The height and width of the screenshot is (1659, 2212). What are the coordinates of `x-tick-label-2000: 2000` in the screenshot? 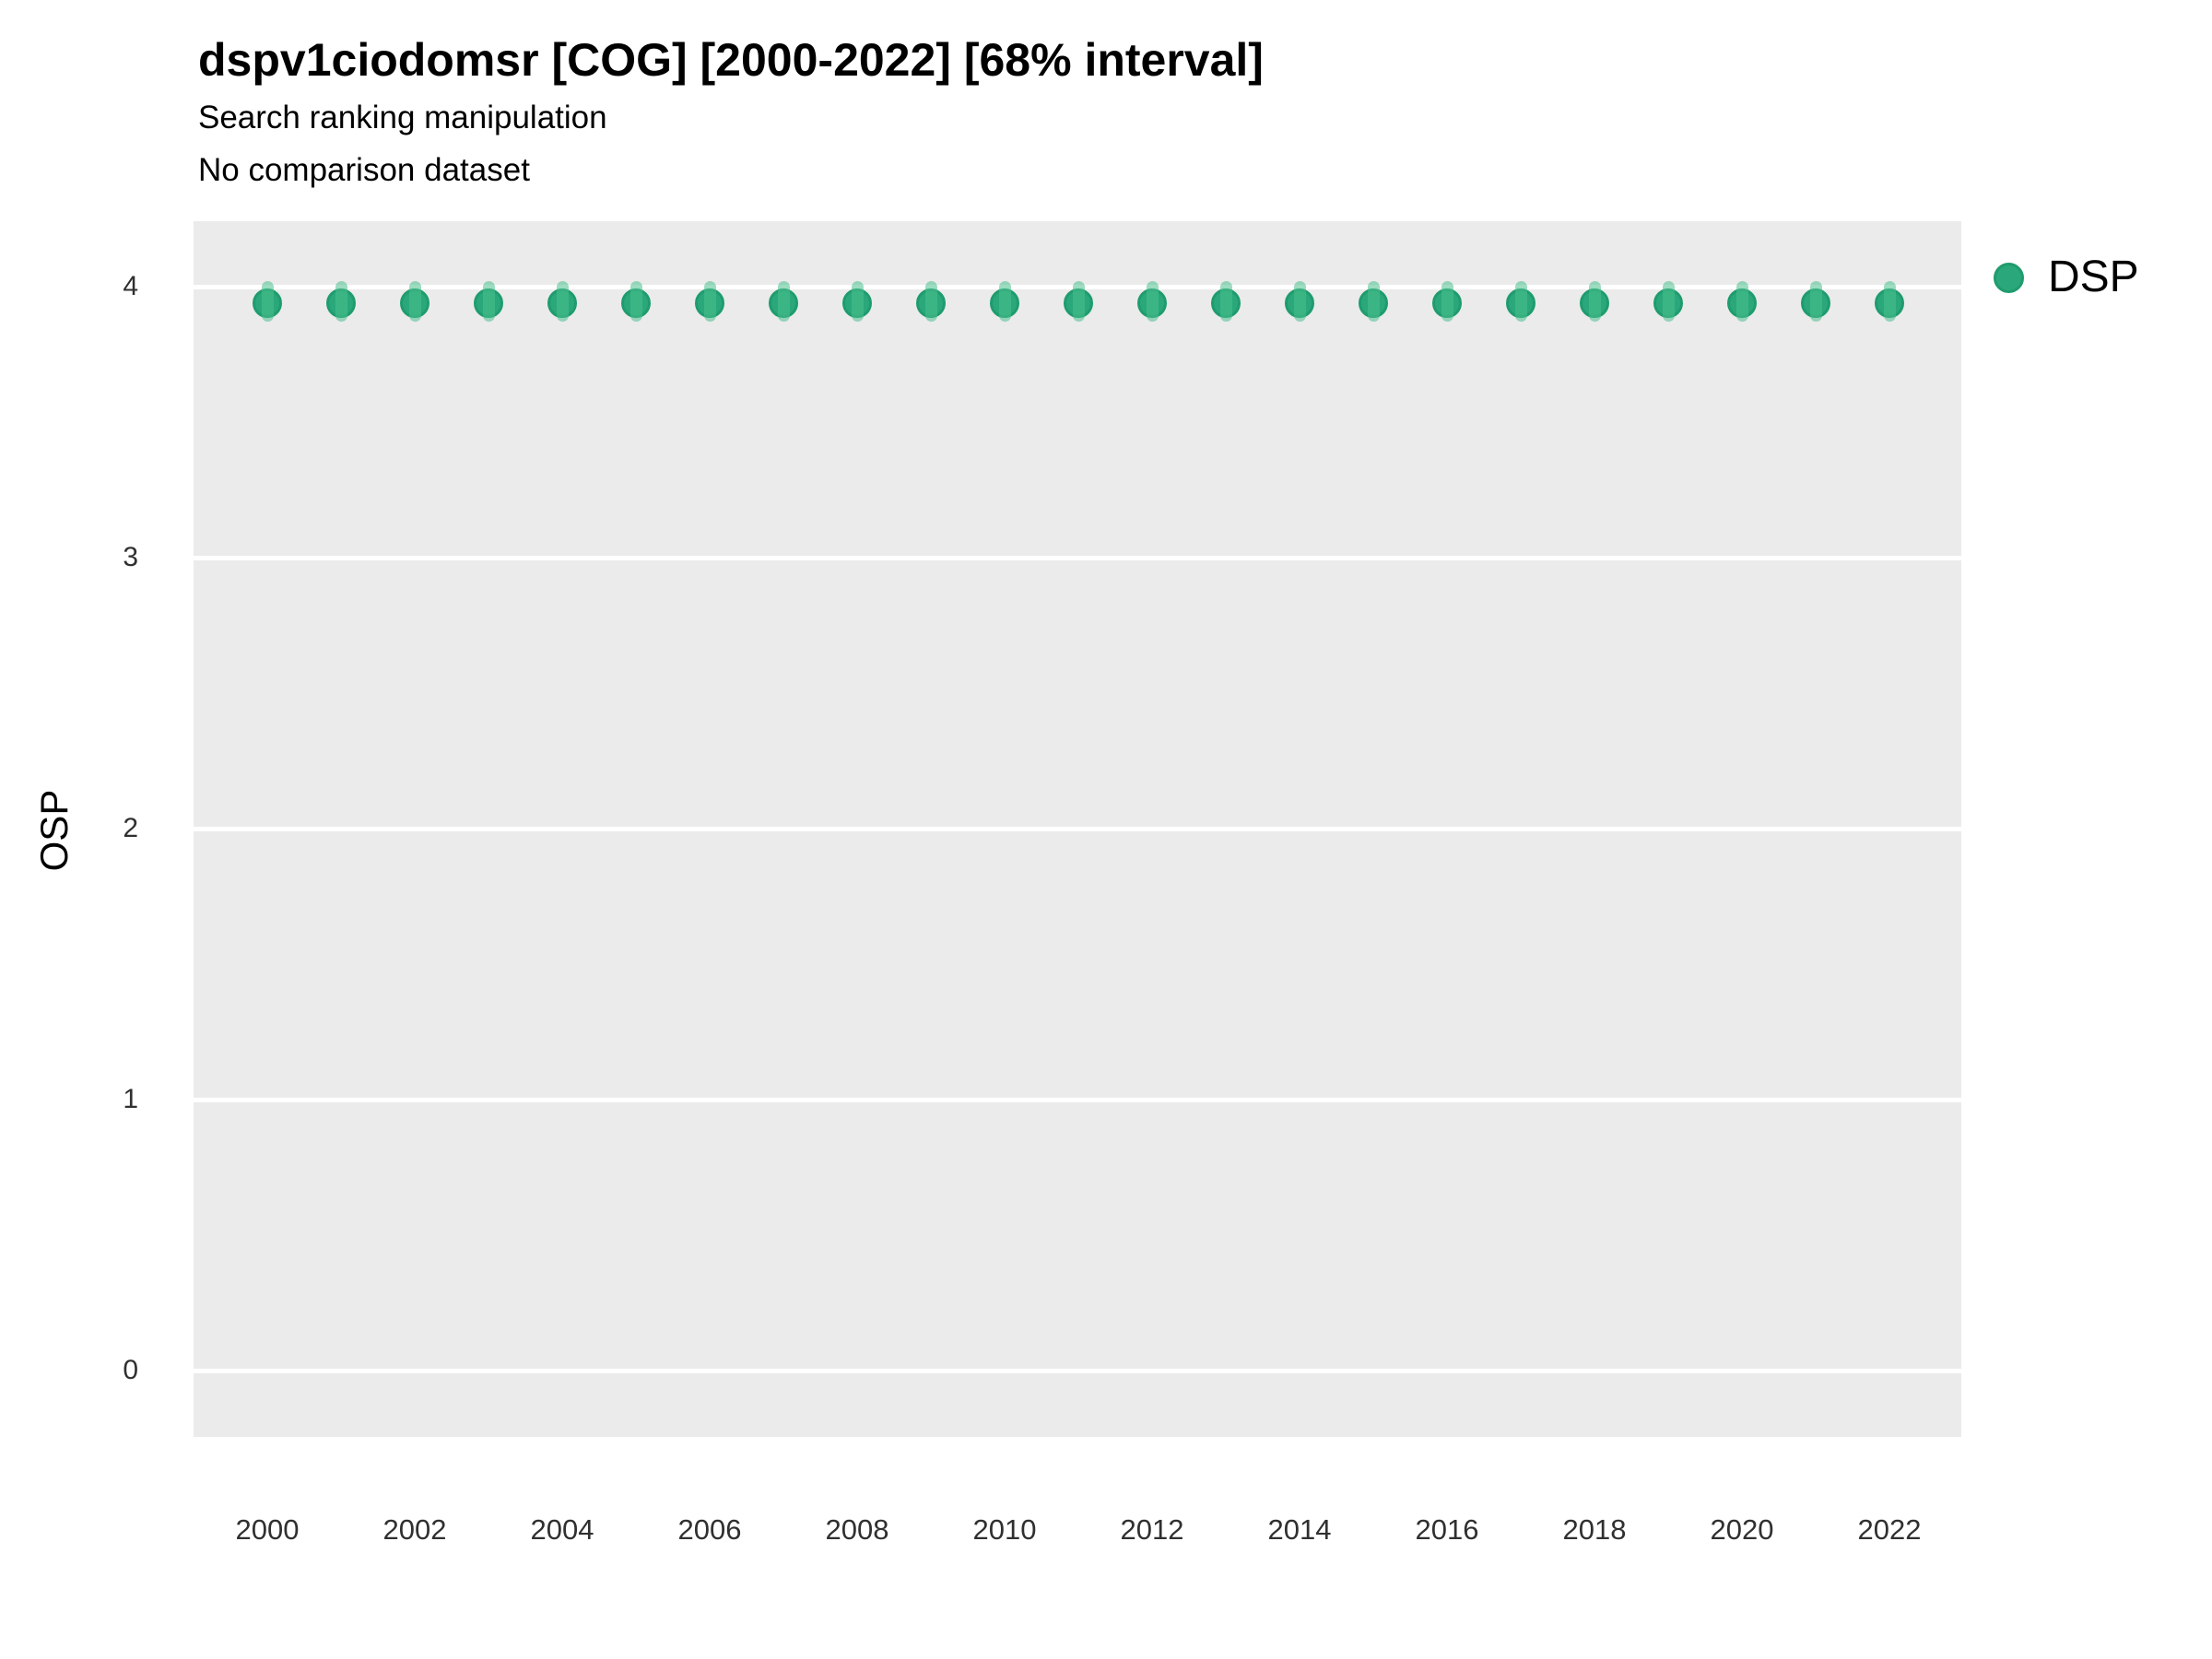 It's located at (267, 1529).